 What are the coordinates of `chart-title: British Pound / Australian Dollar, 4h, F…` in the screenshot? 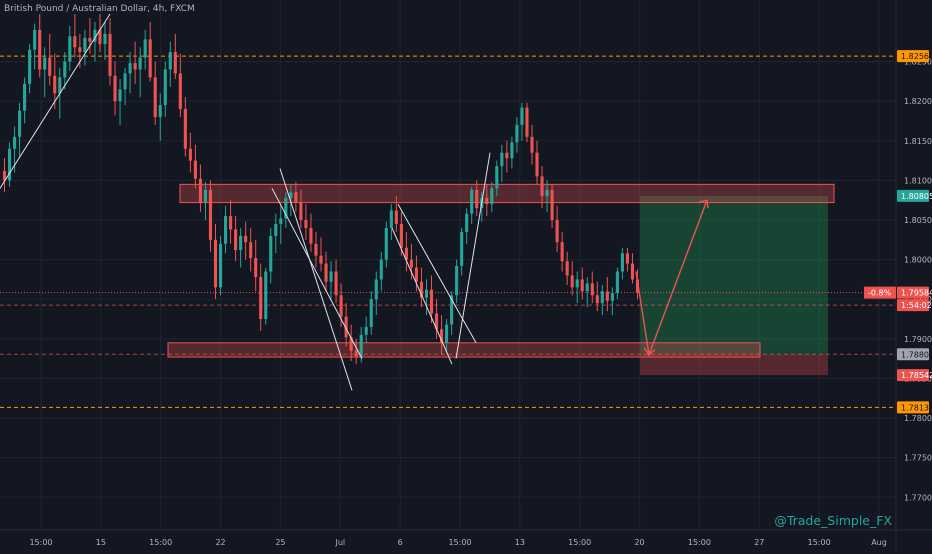 It's located at (99, 9).